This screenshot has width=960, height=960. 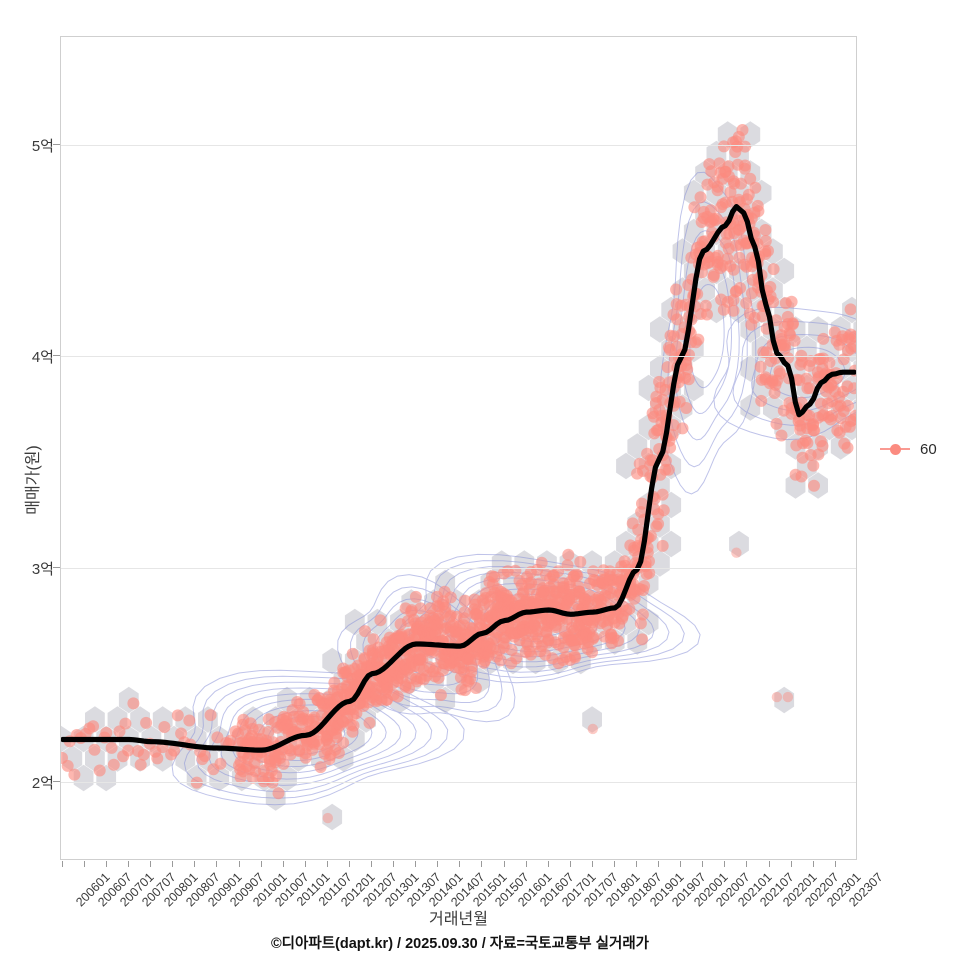 I want to click on y-tick-label: 5억, so click(x=42, y=146).